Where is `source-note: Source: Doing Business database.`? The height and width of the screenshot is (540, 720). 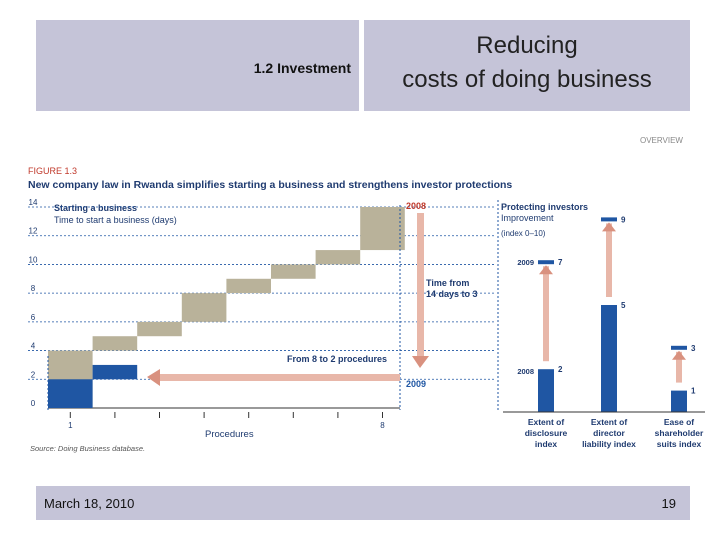
source-note: Source: Doing Business database. is located at coordinates (87, 448).